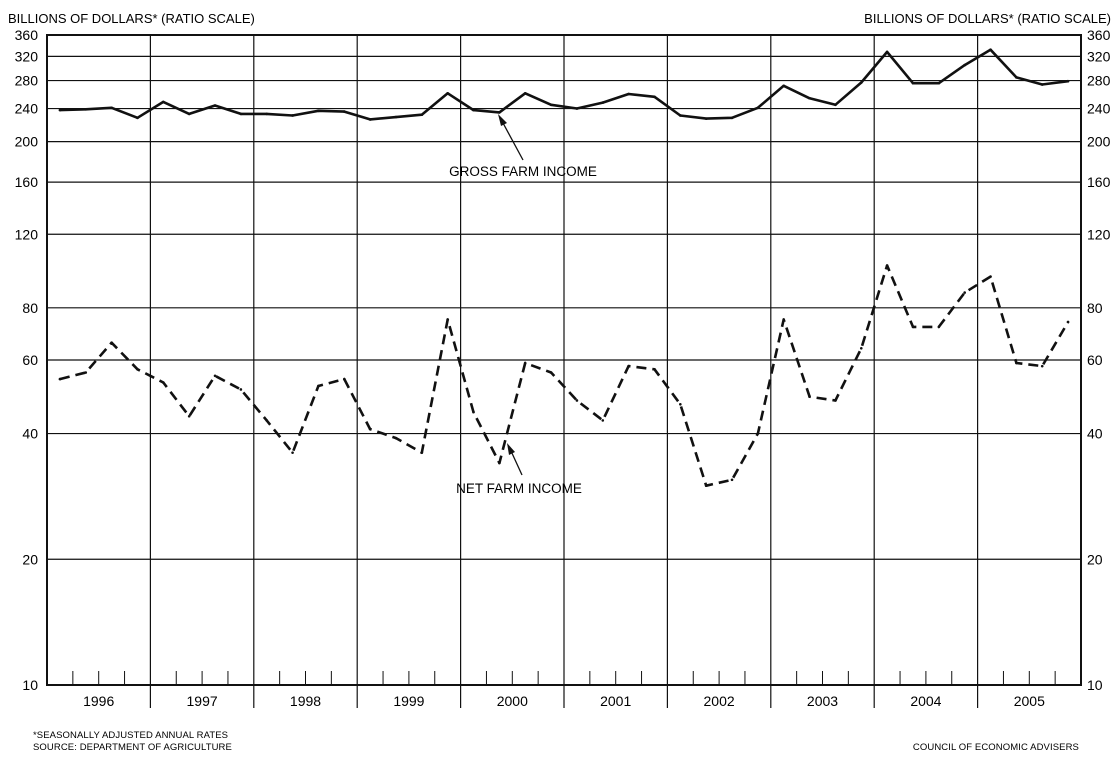 The height and width of the screenshot is (758, 1115). I want to click on left-y-axis: 360 320 280 240 200 160 120 80 60 40 20 10, so click(27, 360).